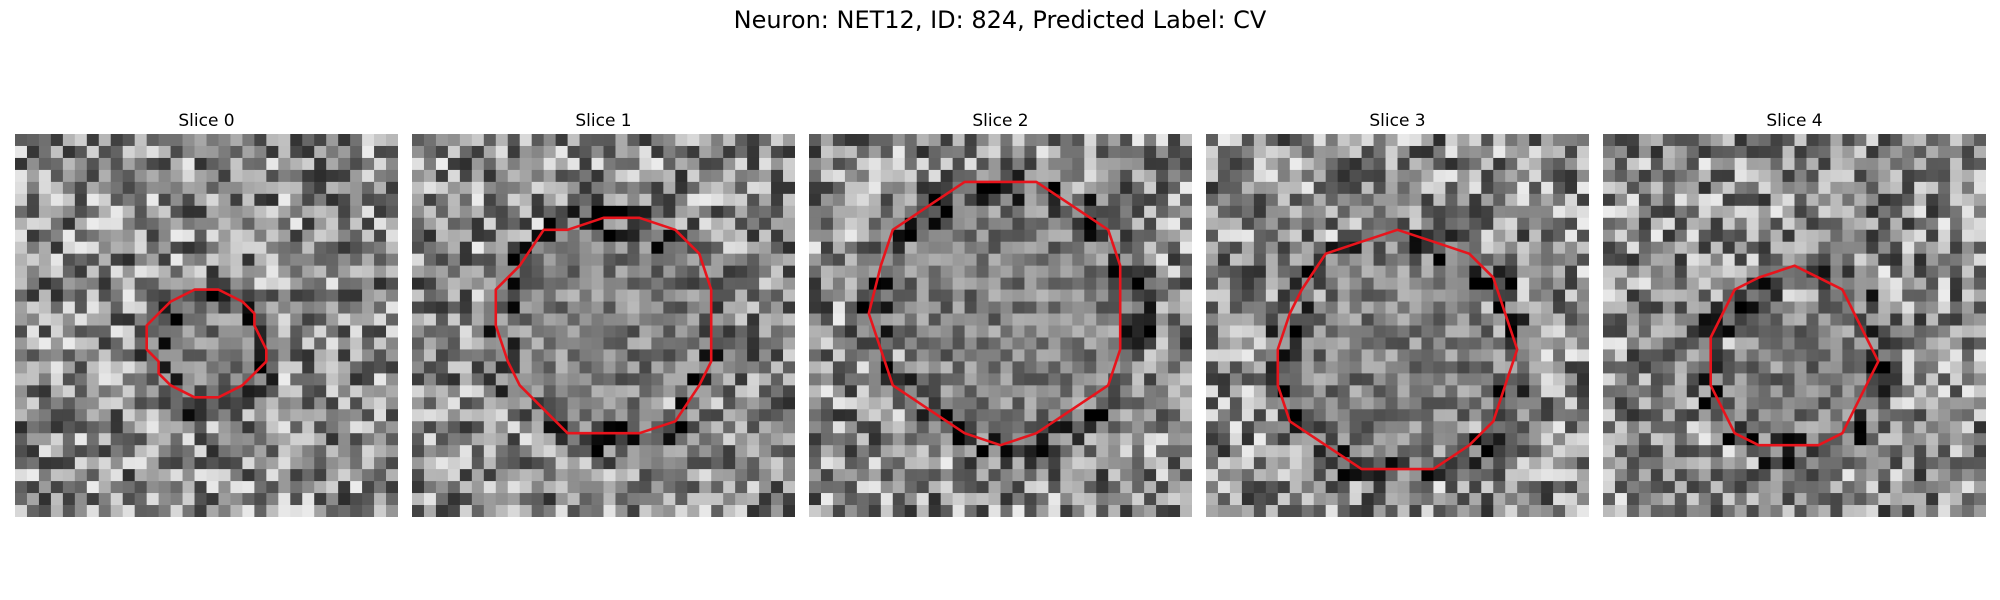  I want to click on slice-panel-3: Slice 3, so click(1397, 312).